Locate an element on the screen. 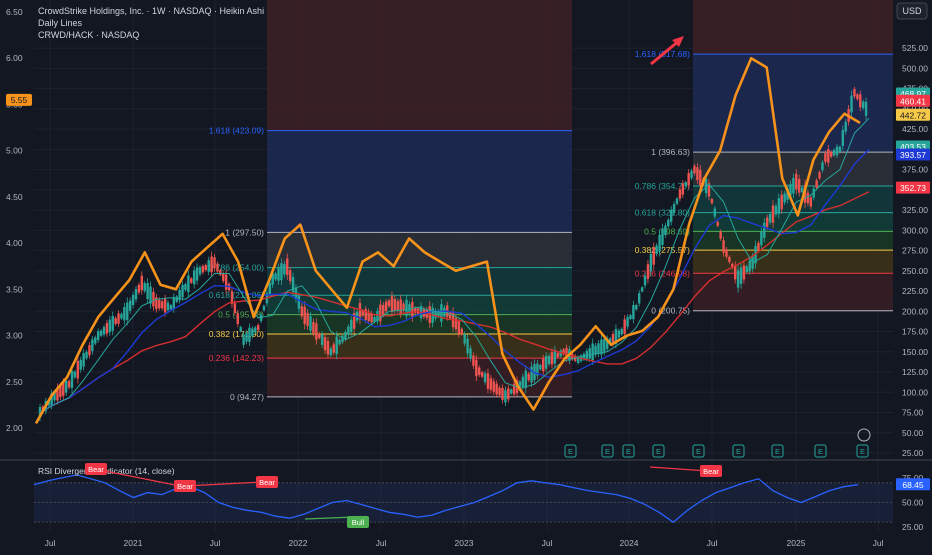 Image resolution: width=932 pixels, height=555 pixels. left-axis-current-value: 5.55 is located at coordinates (19, 100).